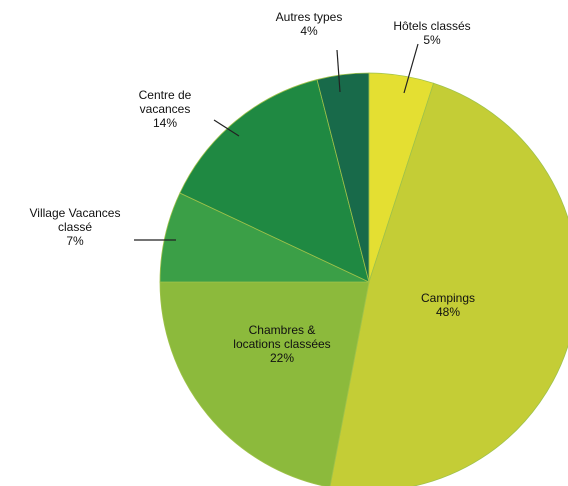  Describe the element at coordinates (309, 31) in the screenshot. I see `slice-value-label: 4%` at that location.